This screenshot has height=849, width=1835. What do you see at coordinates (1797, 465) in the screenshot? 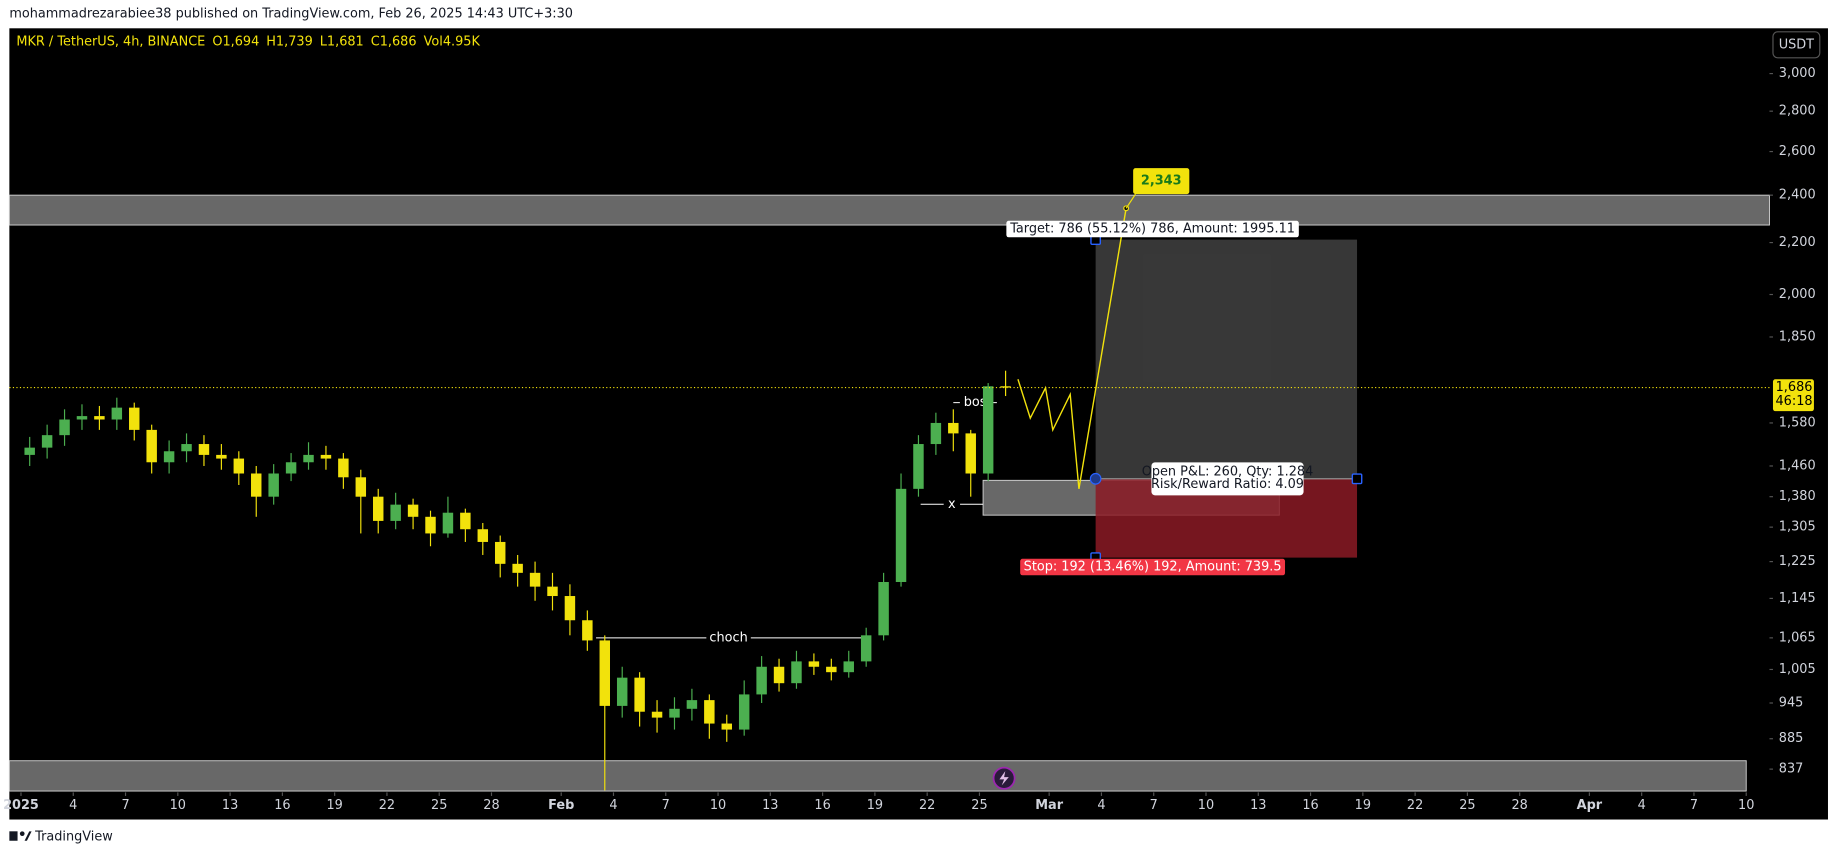
I see `y-tick-label: 1,460` at bounding box center [1797, 465].